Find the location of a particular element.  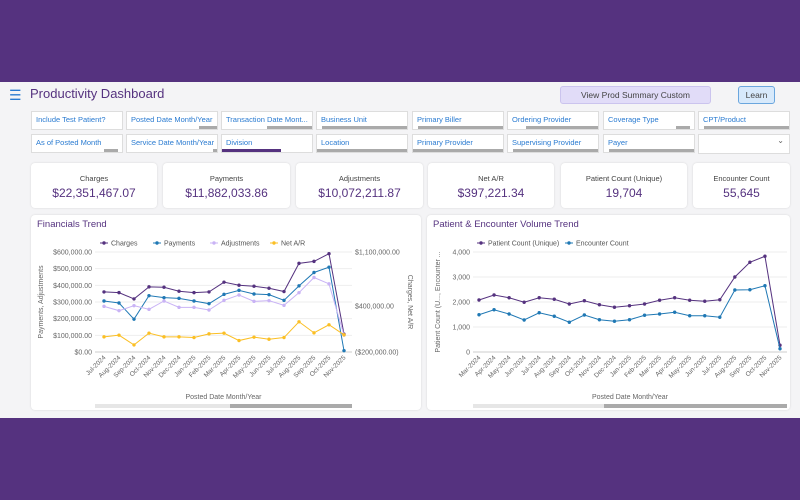

filter-service-date-month-year: Service Date Month/Year is located at coordinates (172, 143).